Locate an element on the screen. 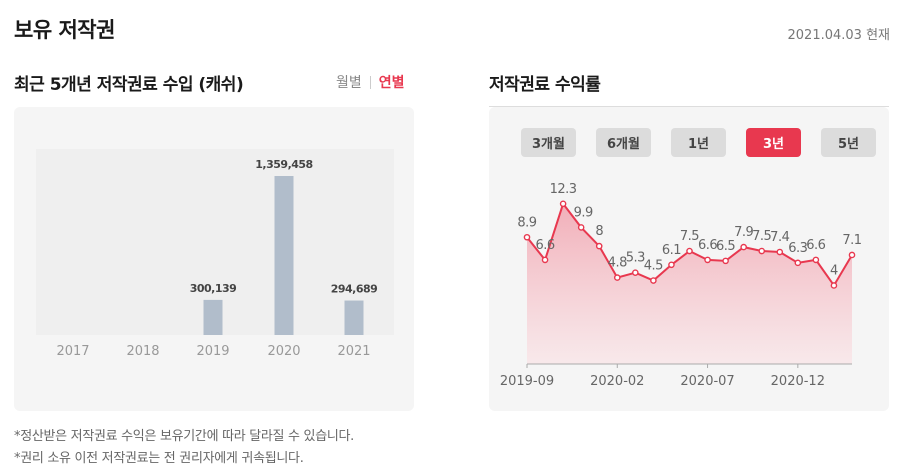  settlement-note: *정산받은 저작권료 수익은 보유기간에 따라 달라질 수 있습니다. is located at coordinates (184, 436).